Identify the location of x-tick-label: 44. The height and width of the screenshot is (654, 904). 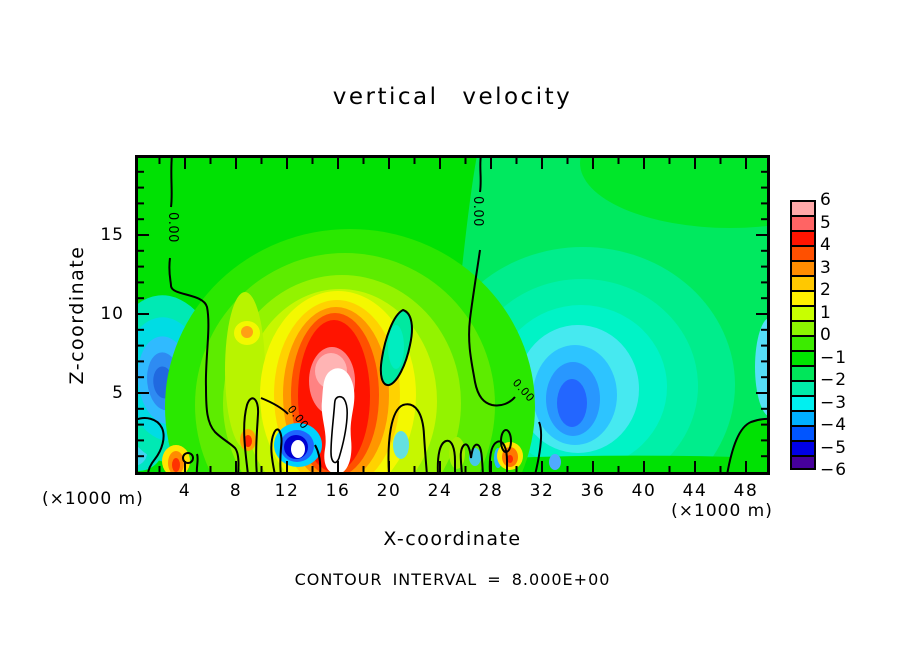
(695, 491).